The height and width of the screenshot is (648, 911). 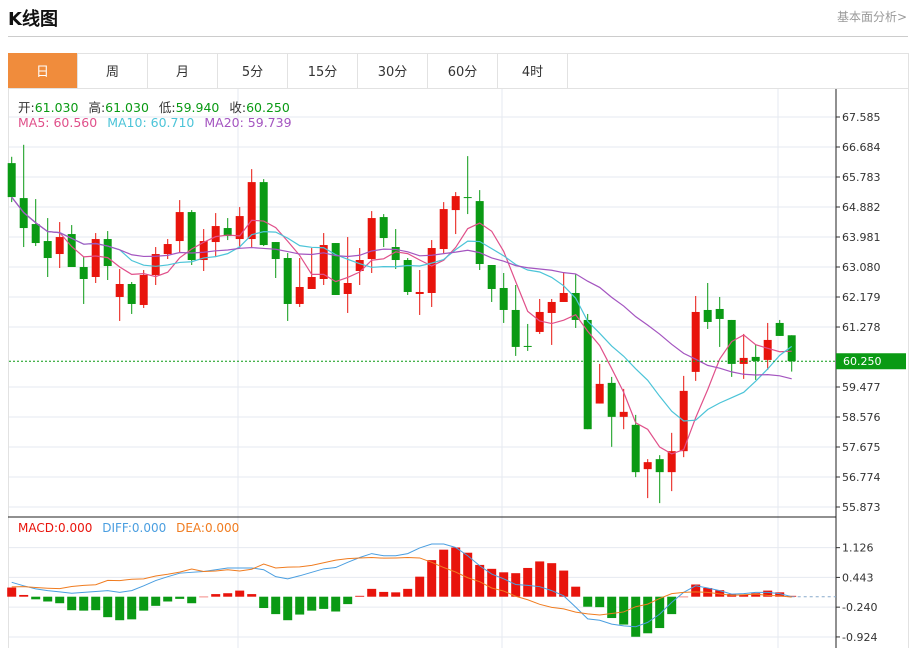 I want to click on dea-value: DEA:0.000, so click(x=208, y=528).